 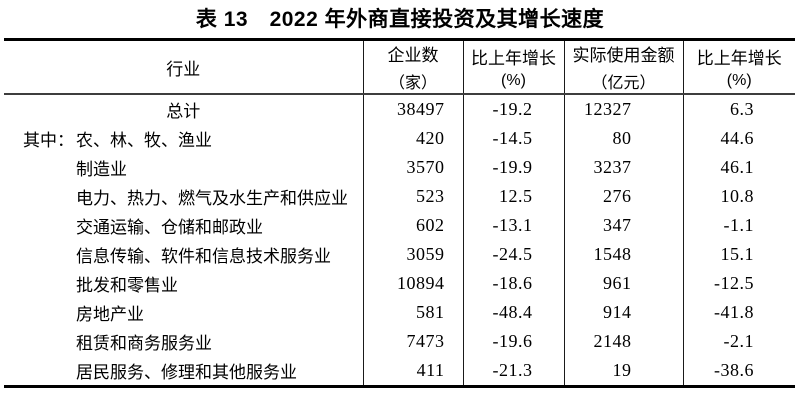 I want to click on industry-cell: 电力、热力、燃气及水生产和供应业, so click(x=183, y=196).